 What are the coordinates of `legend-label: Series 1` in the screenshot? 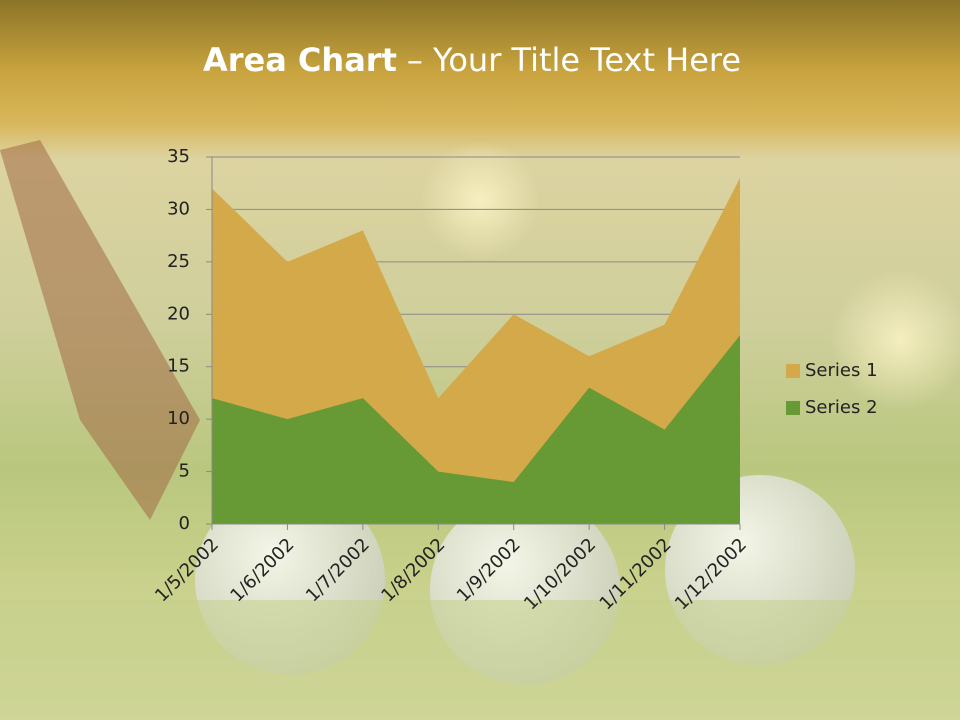 It's located at (841, 370).